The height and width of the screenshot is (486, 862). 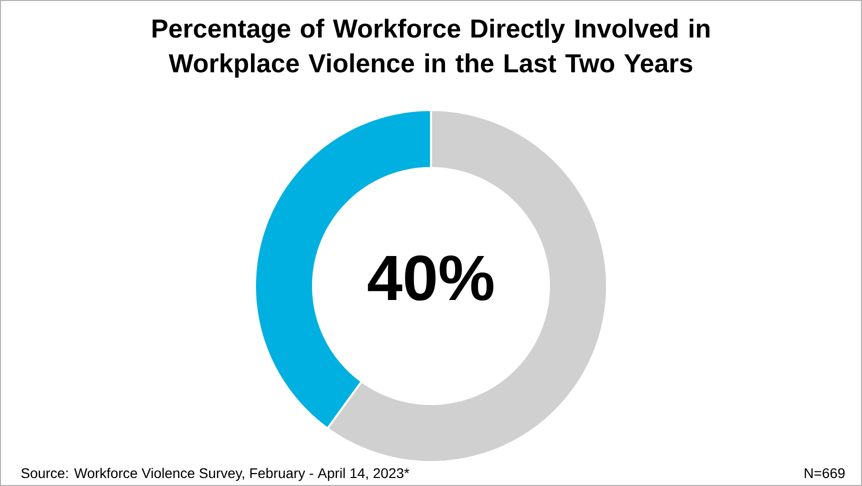 What do you see at coordinates (824, 473) in the screenshot?
I see `text: N=669` at bounding box center [824, 473].